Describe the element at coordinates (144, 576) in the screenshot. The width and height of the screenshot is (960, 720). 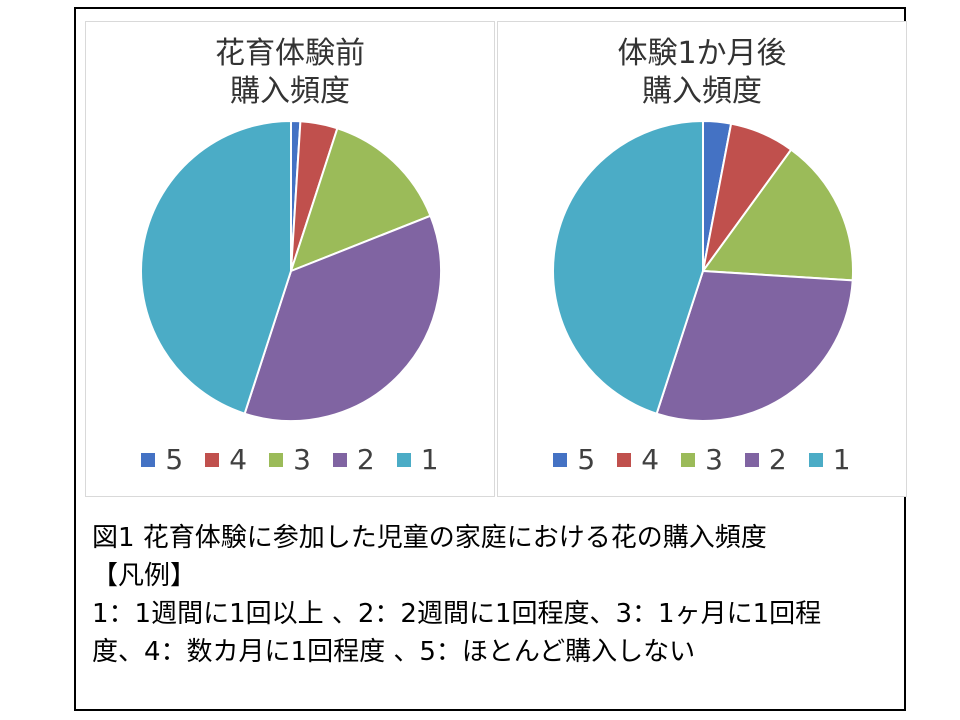
I see `caption-legend-heading: 【凡例】` at that location.